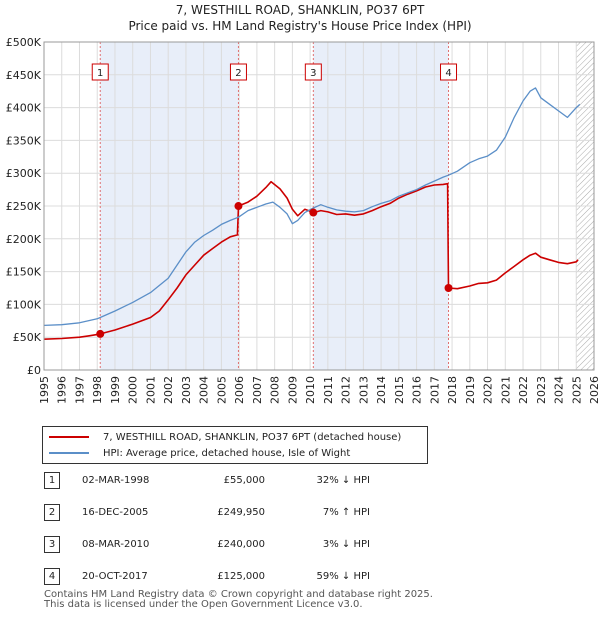 This screenshot has height=620, width=600. I want to click on sale-row: 3 08-MAR-2010 £240,000 3% ↓ HPI, so click(242, 544).